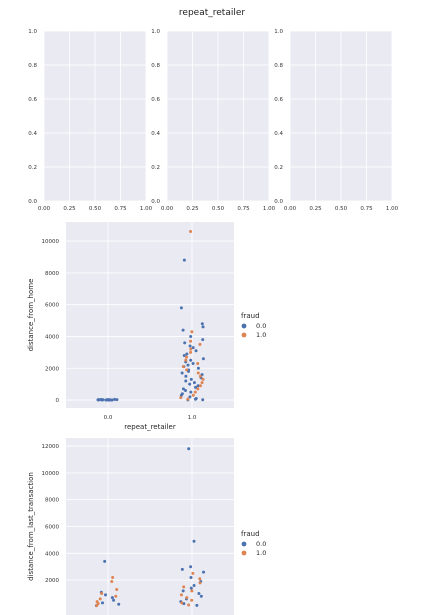  I want to click on axes-background, so click(150, 315).